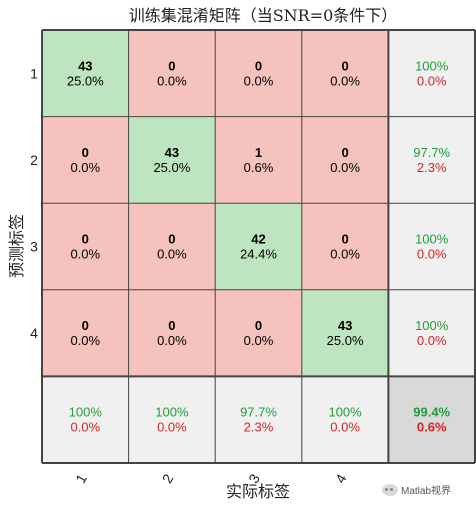 This screenshot has height=510, width=476. I want to click on wechat-icon, so click(390, 489).